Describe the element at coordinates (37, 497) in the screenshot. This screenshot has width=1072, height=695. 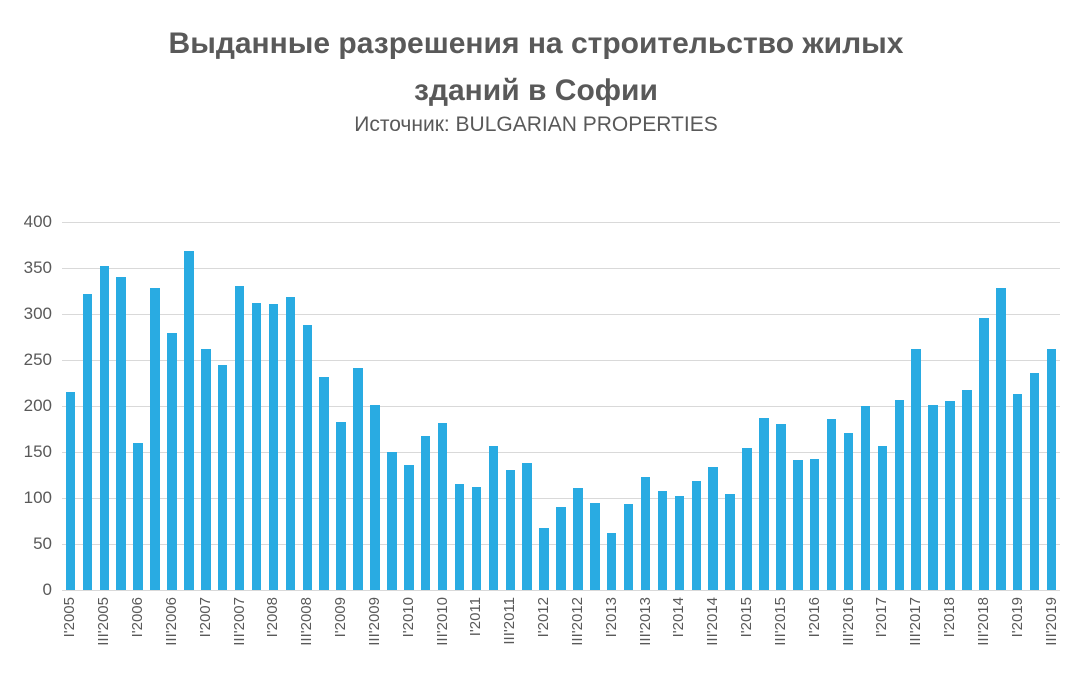
I see `y-axis-tick-label: 100` at that location.